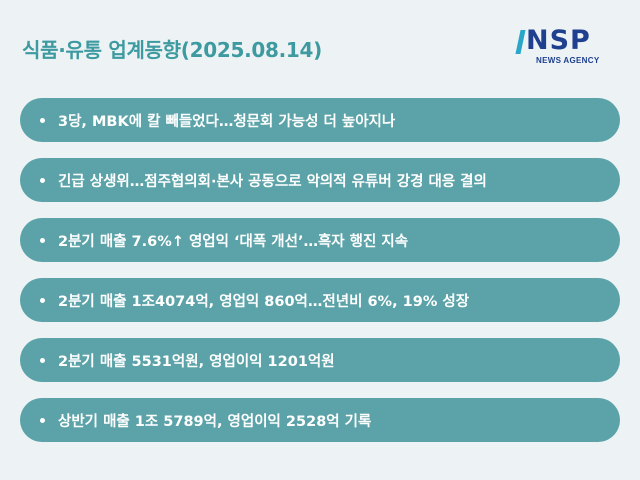 Image resolution: width=640 pixels, height=480 pixels. Describe the element at coordinates (172, 50) in the screenshot. I see `page-title: 식품·유통 업계동향(2025.08.14)` at that location.